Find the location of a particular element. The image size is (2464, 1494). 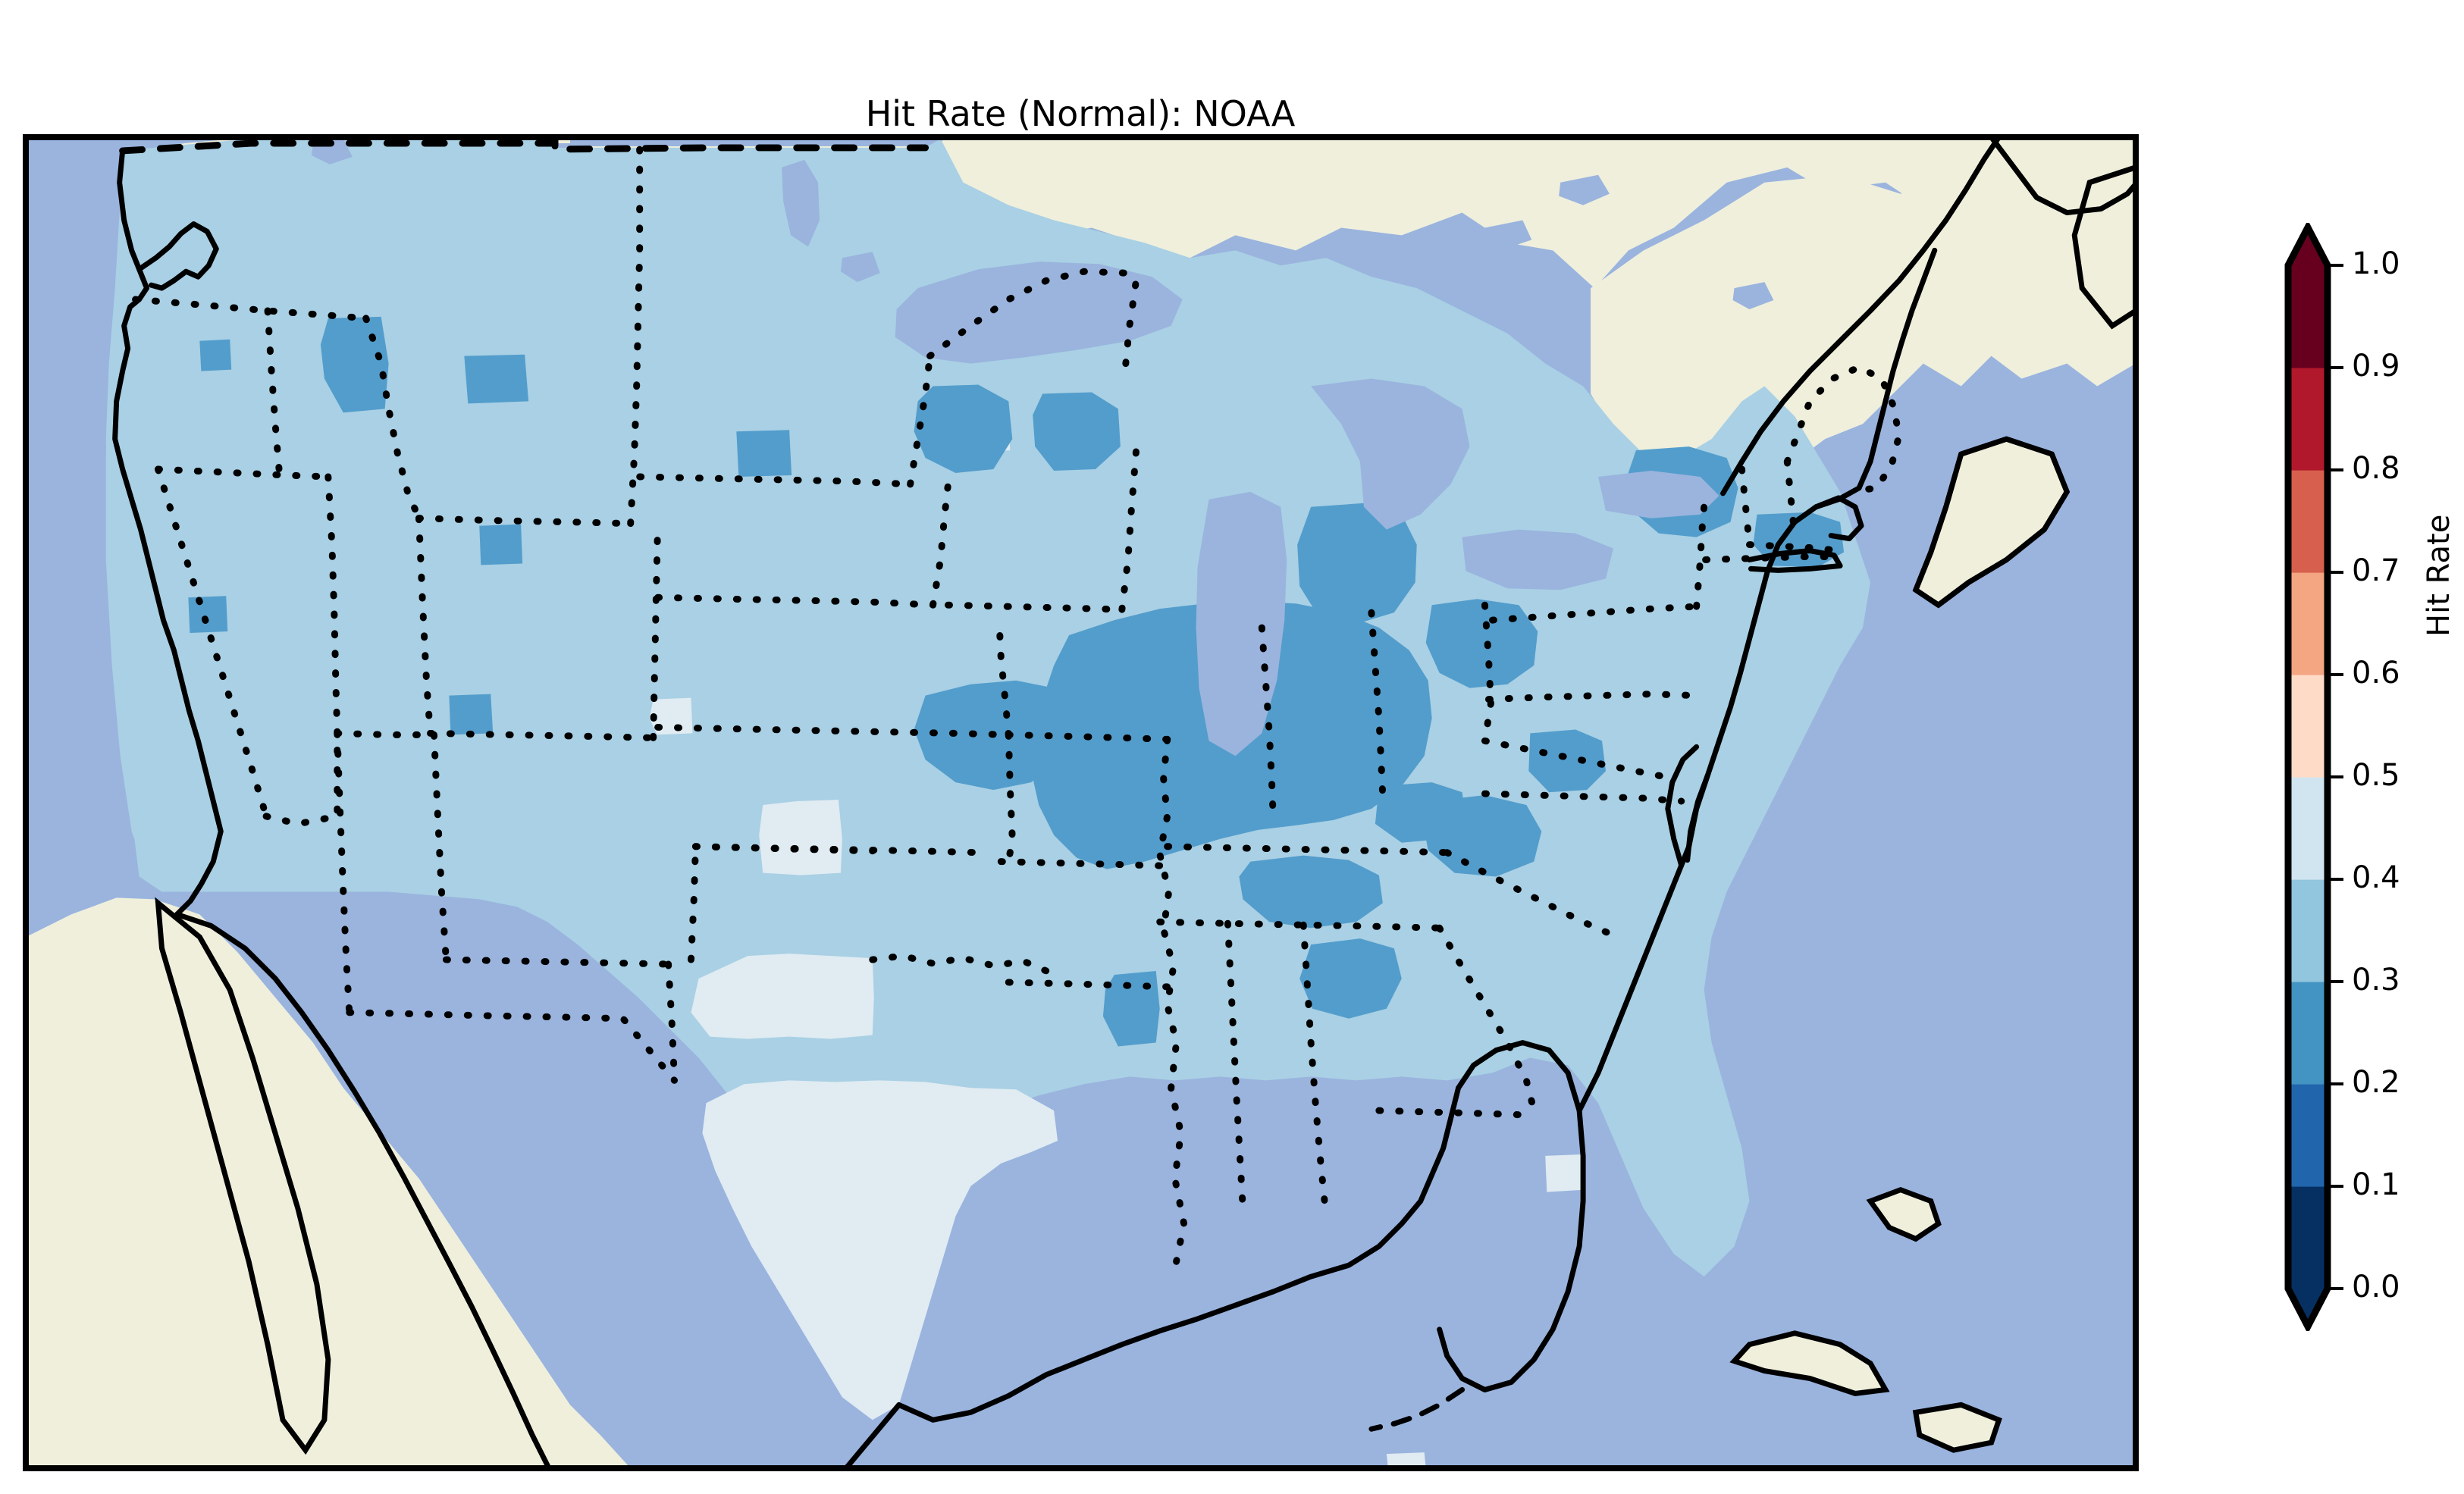

colorbar-tick-label: 0.5 is located at coordinates (2376, 775).